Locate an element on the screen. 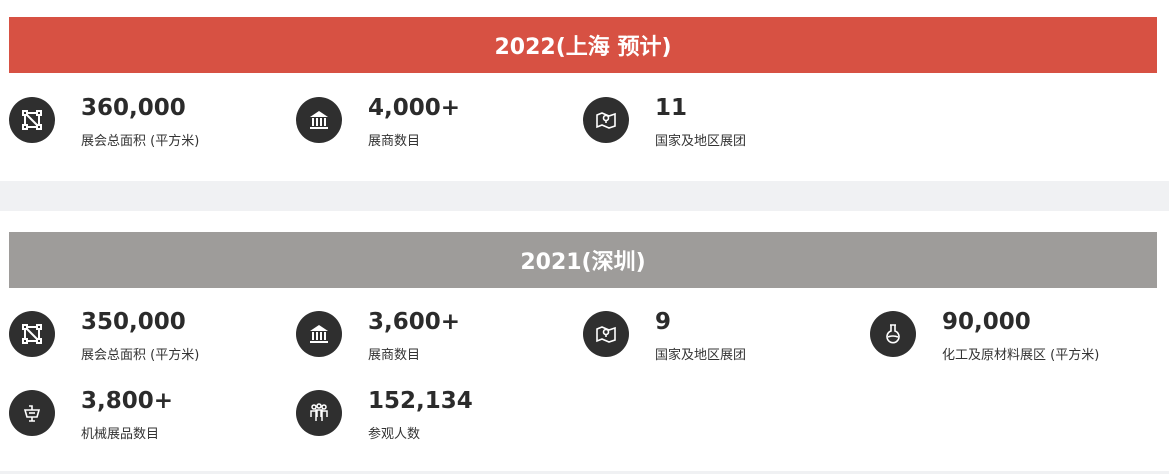 The height and width of the screenshot is (474, 1169). section-title-bar: 2021(深圳) is located at coordinates (583, 260).